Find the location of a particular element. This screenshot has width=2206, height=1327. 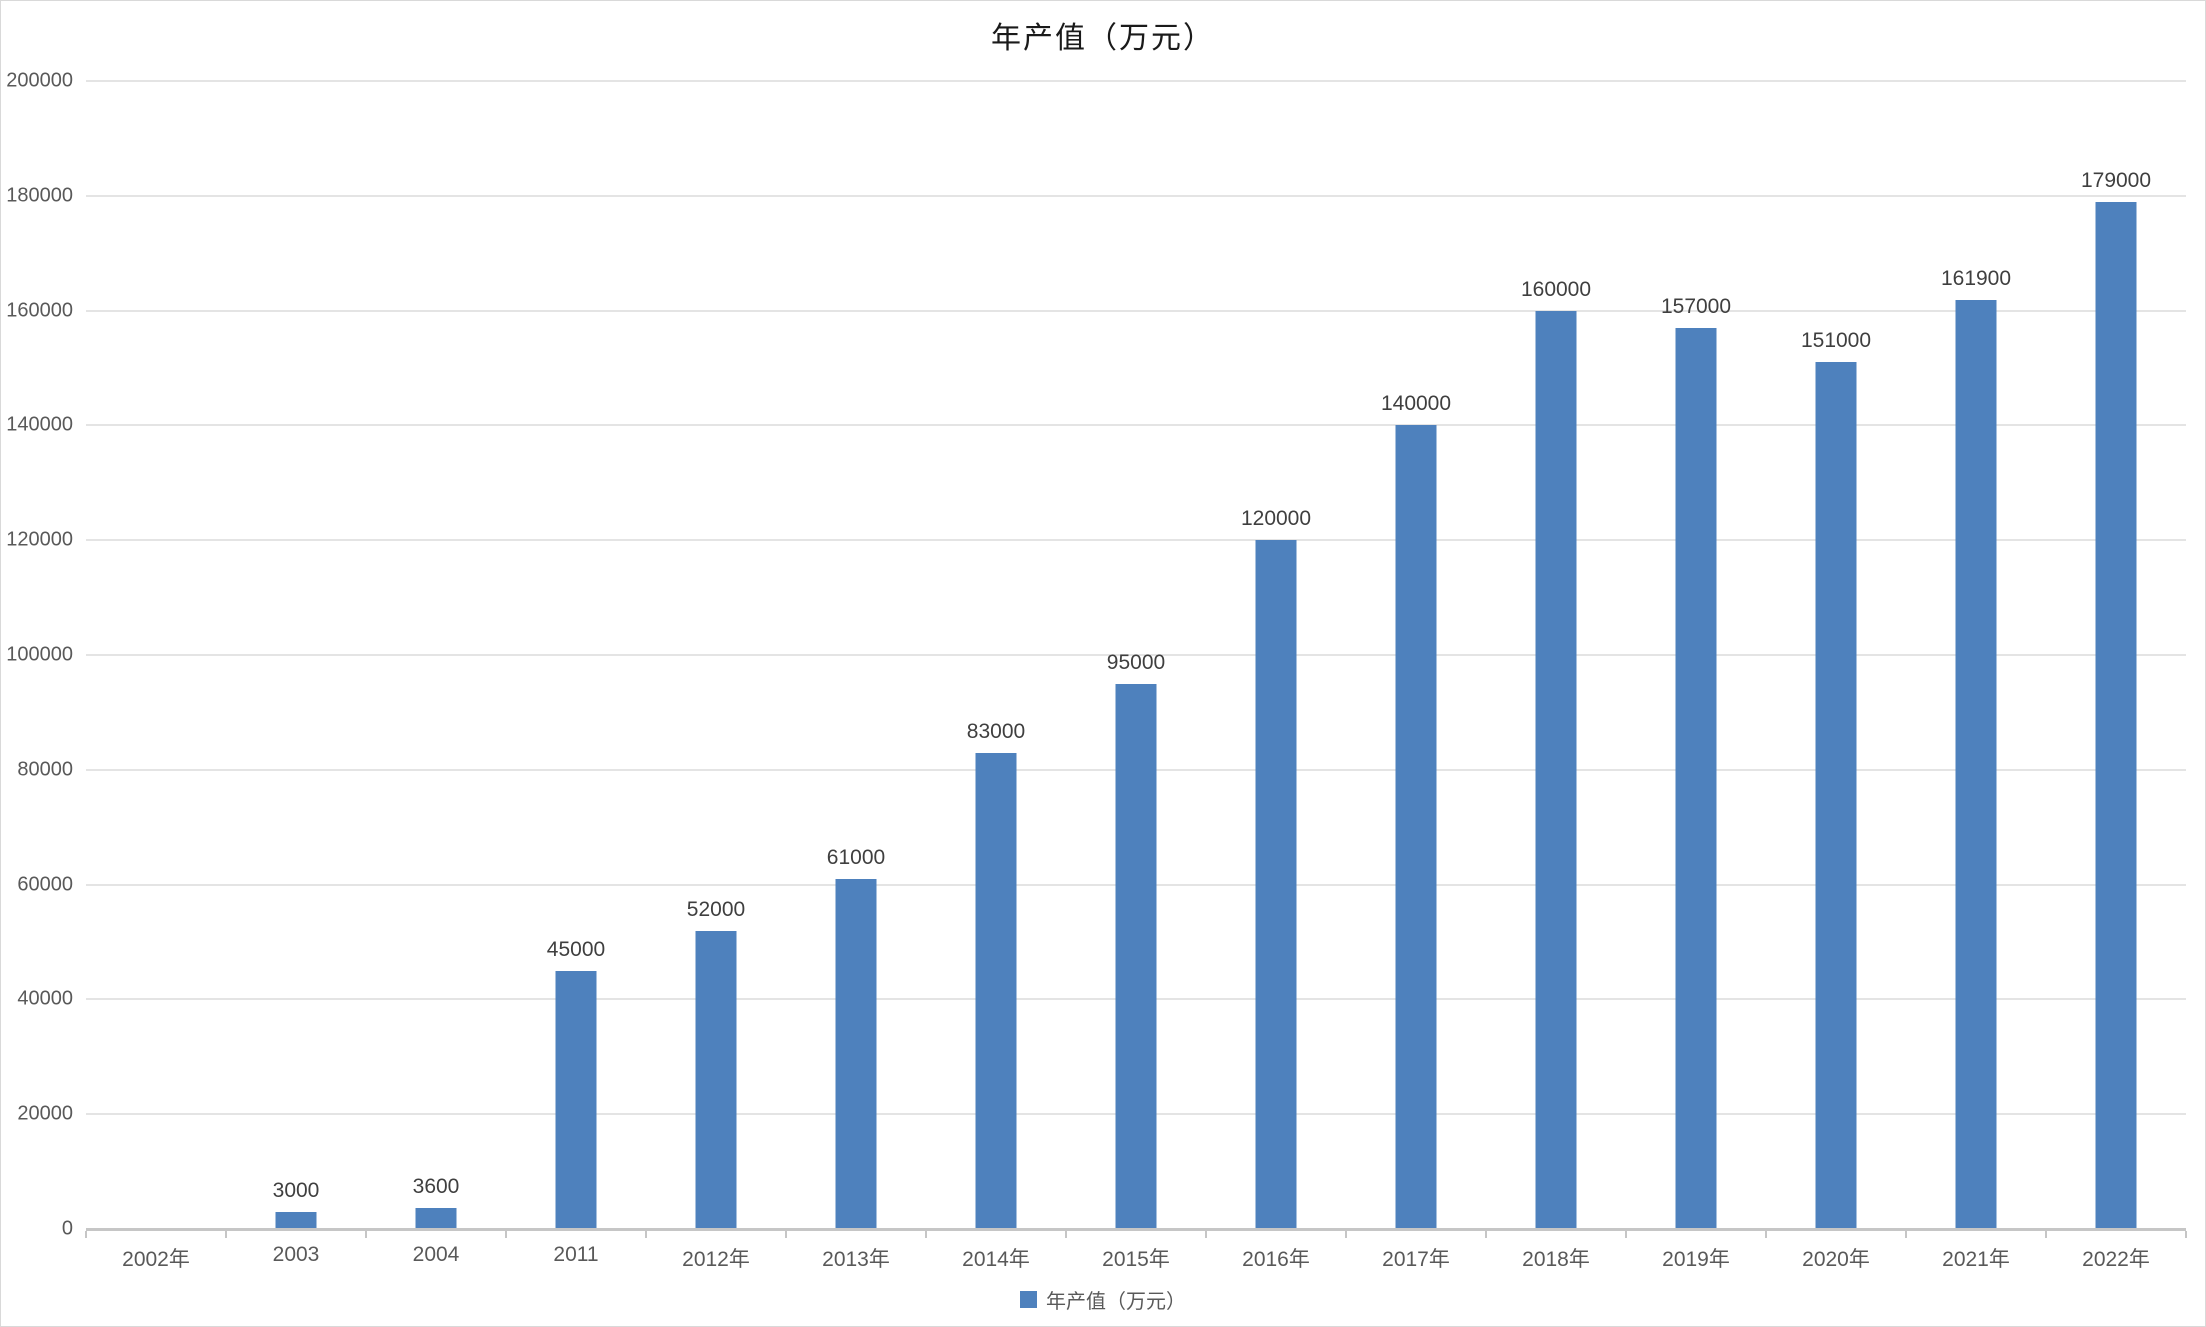

bar-value-label: 3000 is located at coordinates (296, 1190).